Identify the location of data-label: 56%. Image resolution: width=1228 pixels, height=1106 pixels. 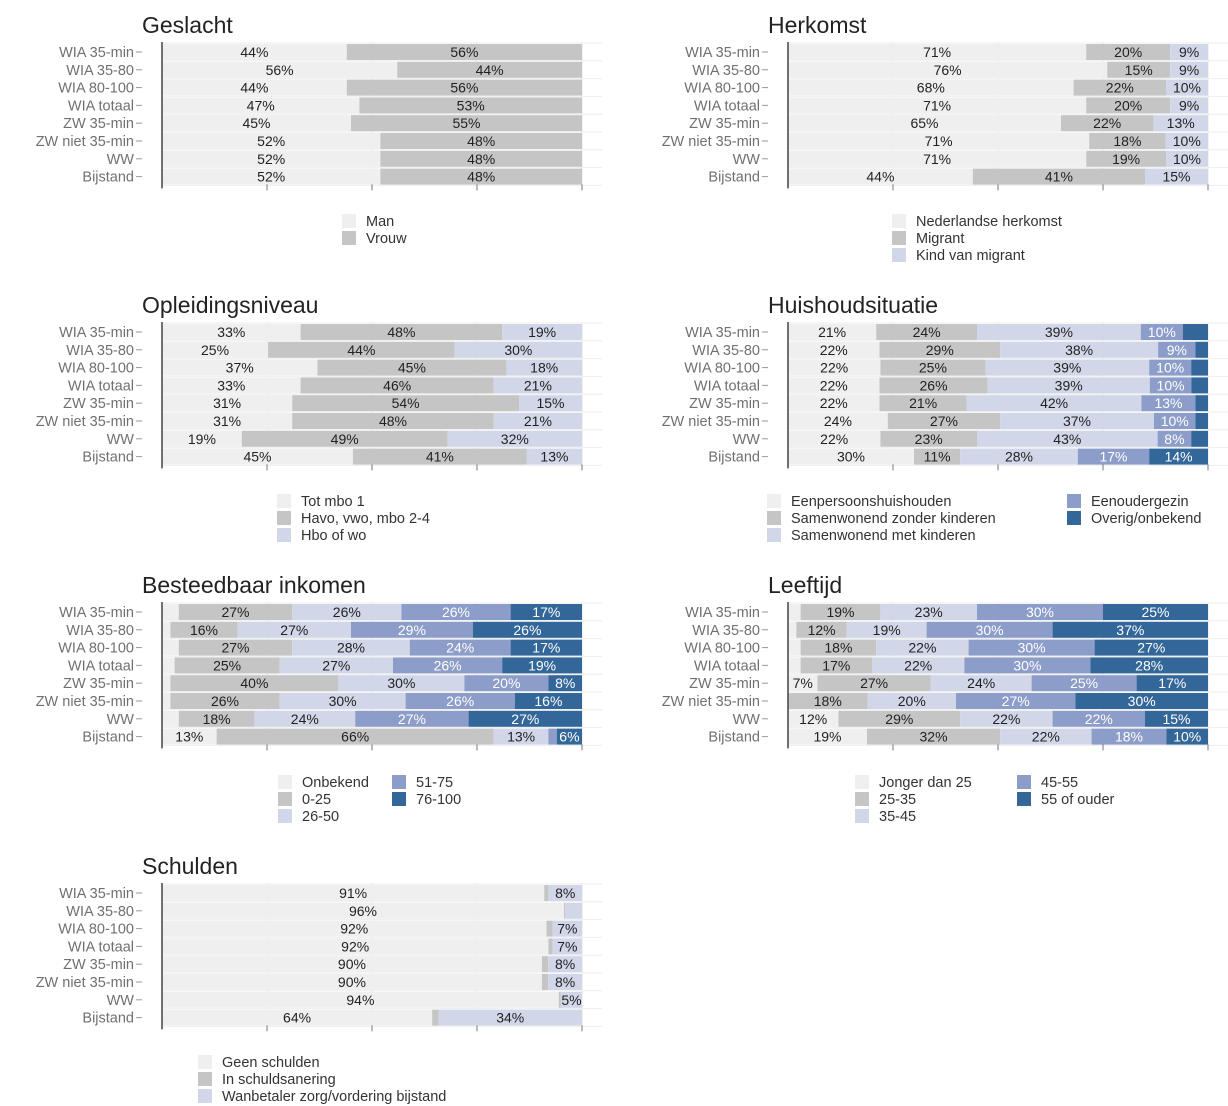
(280, 70).